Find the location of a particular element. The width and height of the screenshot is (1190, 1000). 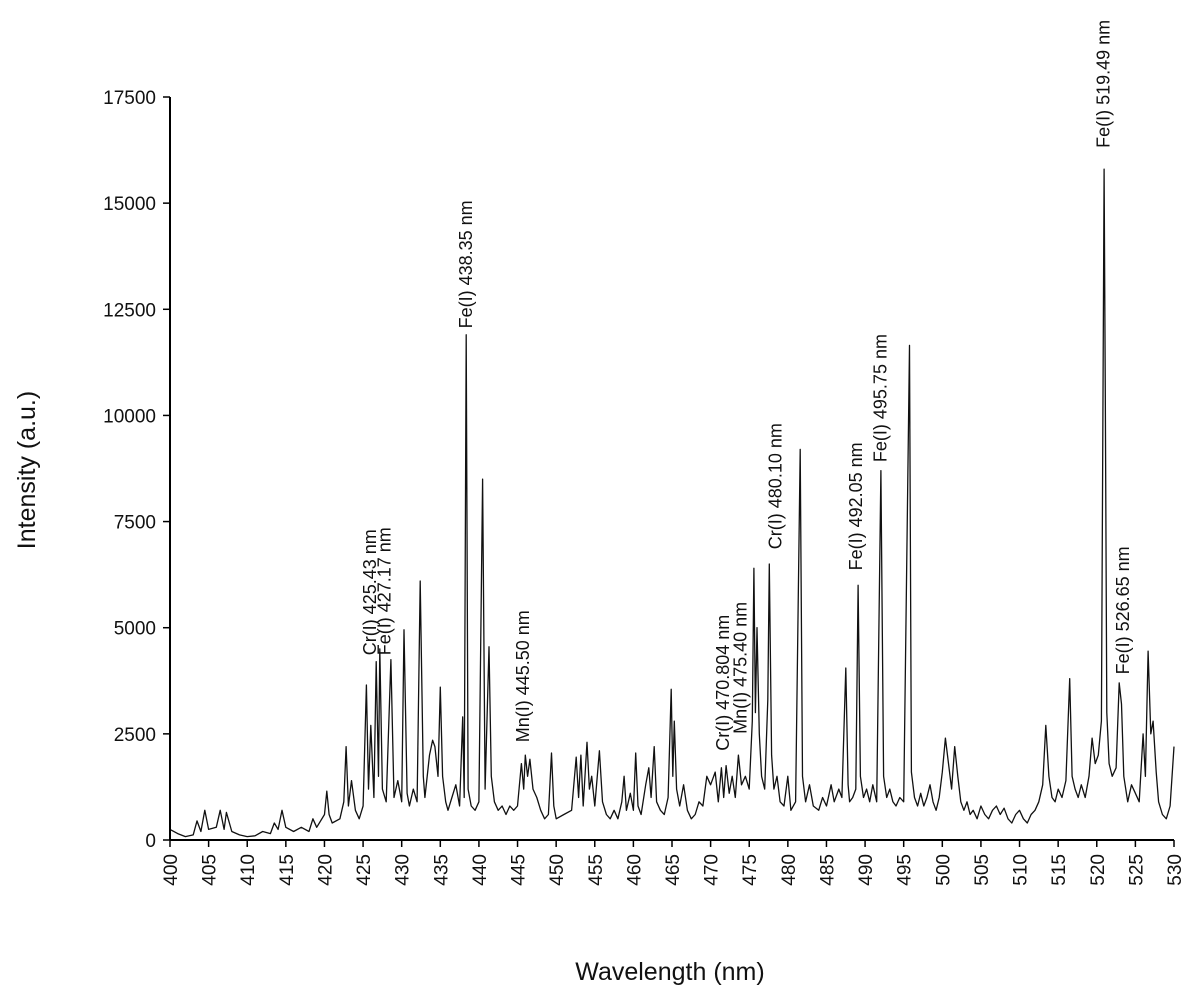

x-tick-label: 530 is located at coordinates (1175, 870).